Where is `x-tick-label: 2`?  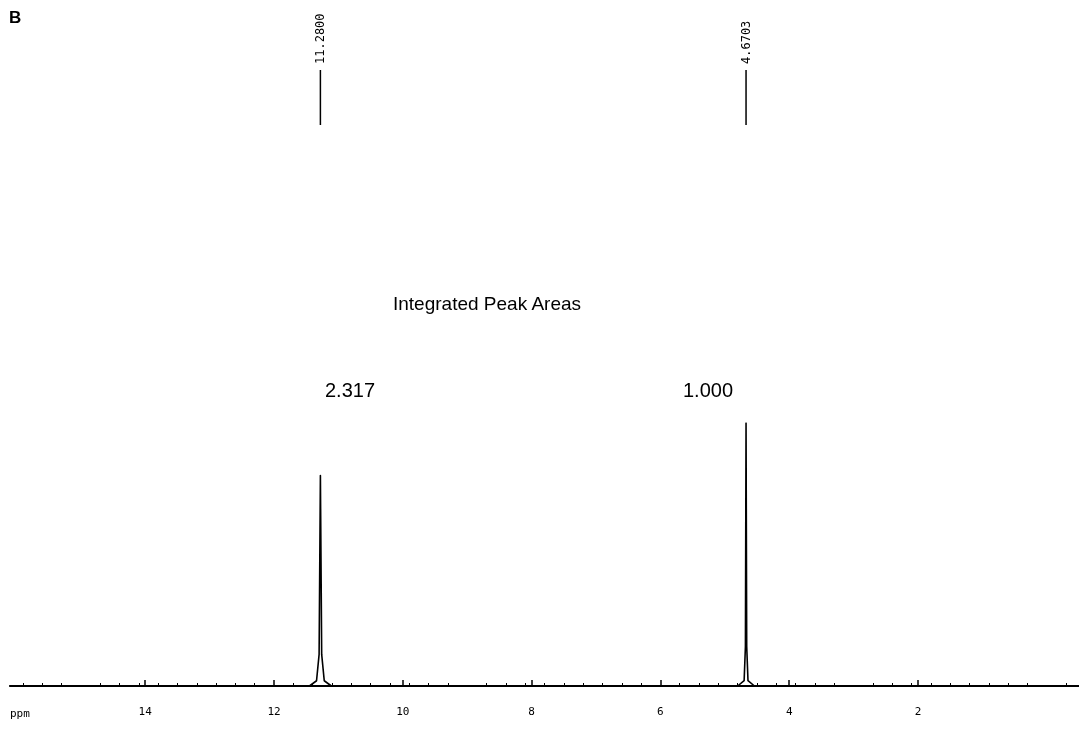
x-tick-label: 2 is located at coordinates (918, 711).